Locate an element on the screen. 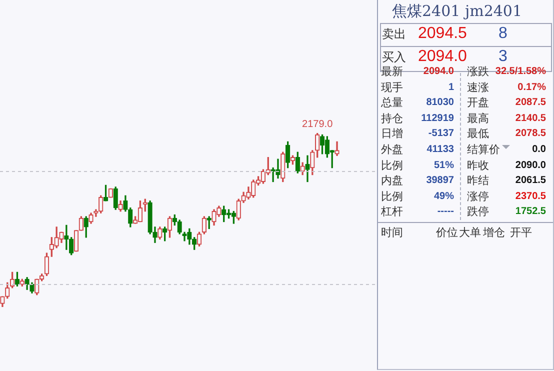  text: 0.0 is located at coordinates (539, 149).